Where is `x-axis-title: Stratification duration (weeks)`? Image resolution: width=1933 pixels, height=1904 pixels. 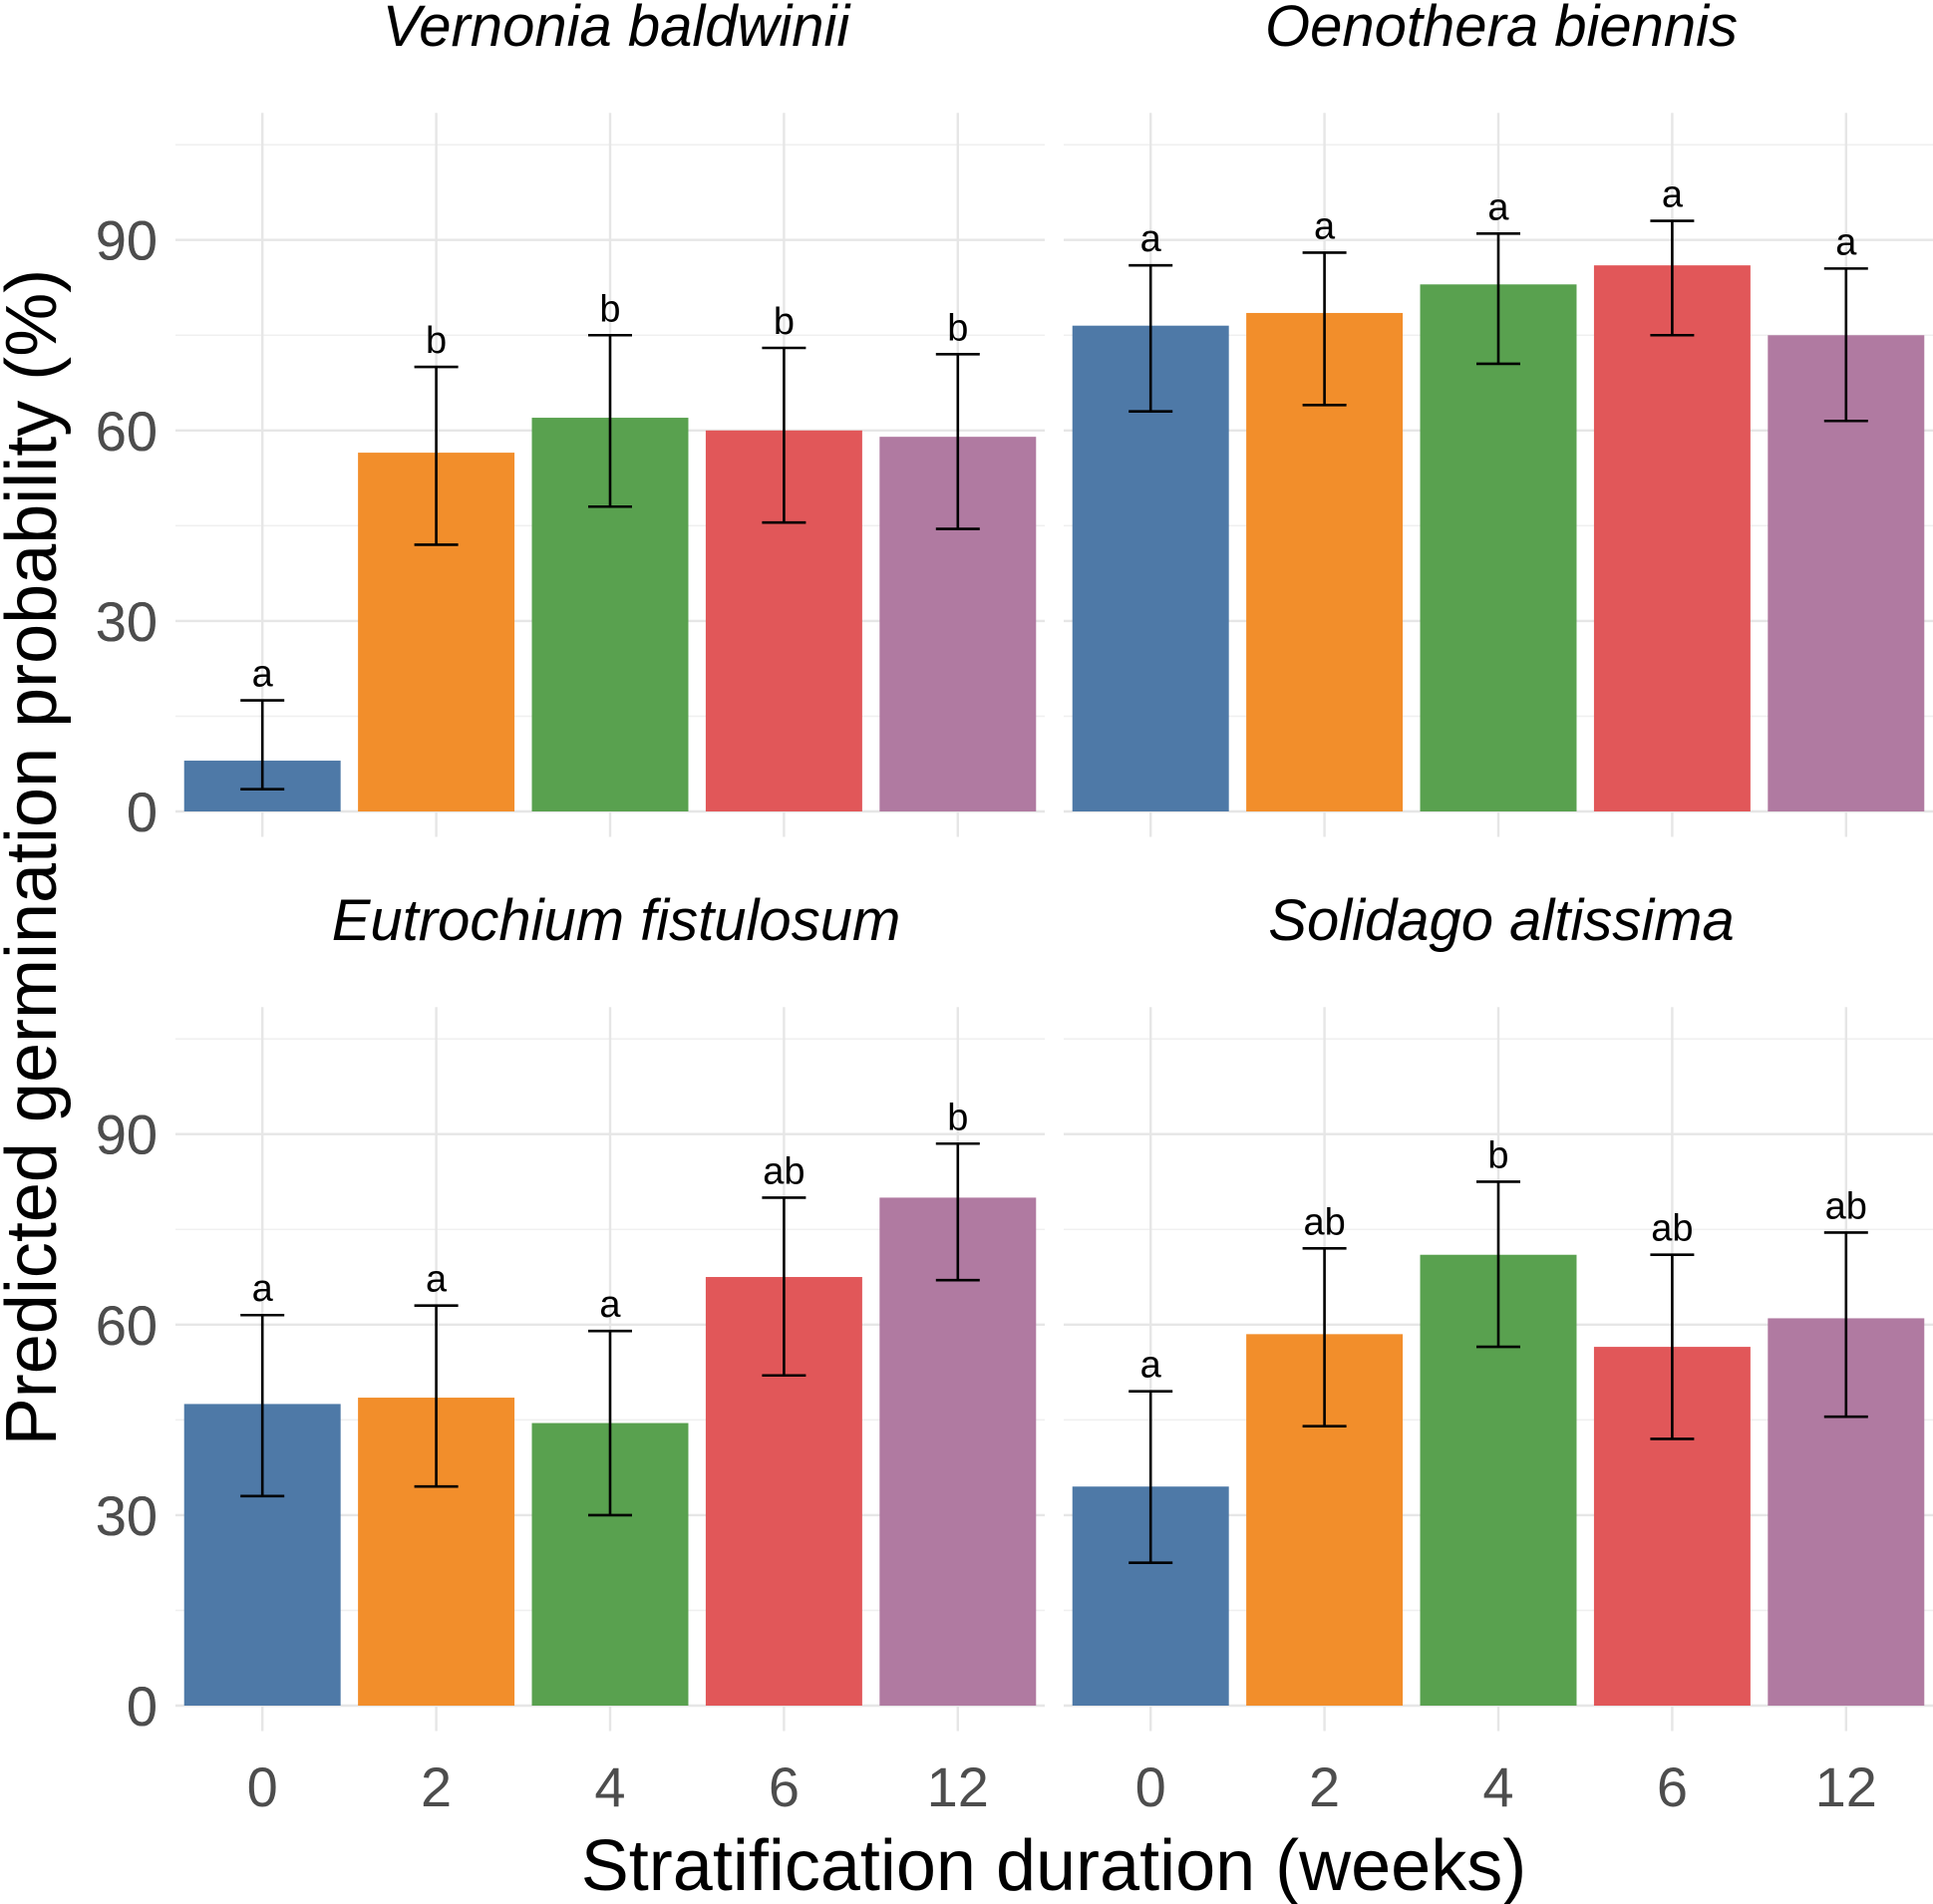 x-axis-title: Stratification duration (weeks) is located at coordinates (1053, 1865).